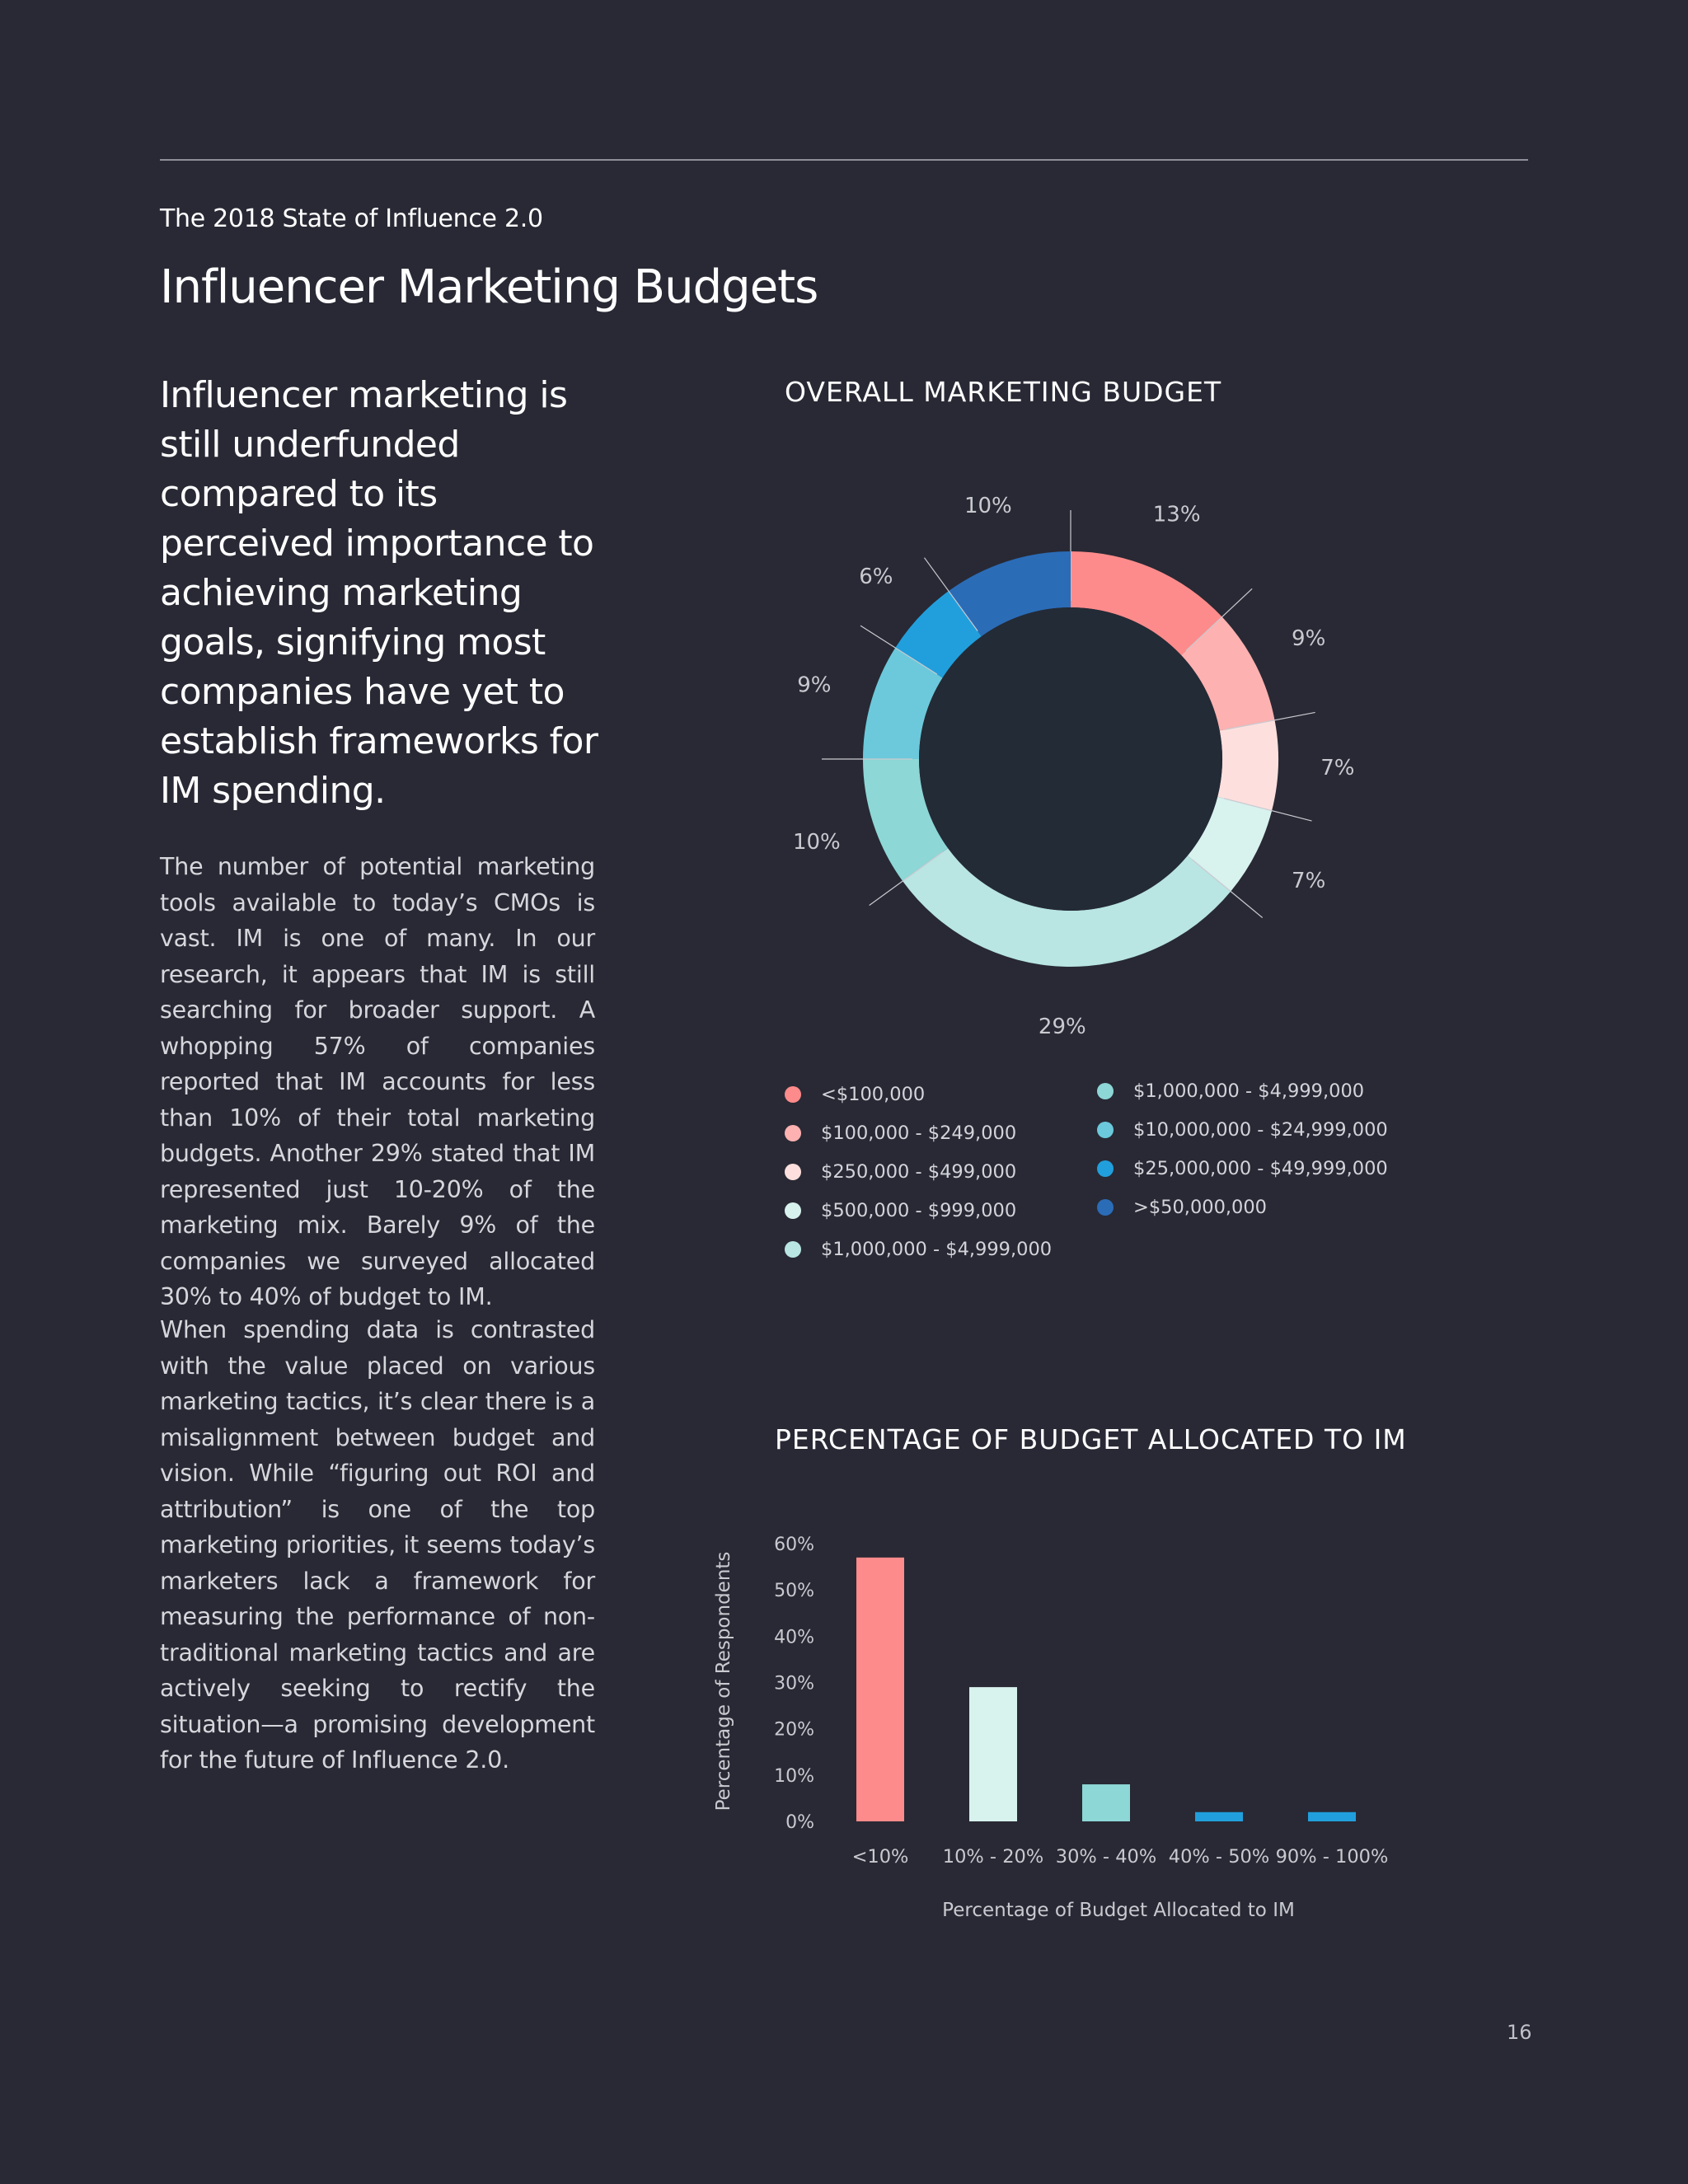  What do you see at coordinates (1200, 1207) in the screenshot?
I see `legend-label: >$50,000,000` at bounding box center [1200, 1207].